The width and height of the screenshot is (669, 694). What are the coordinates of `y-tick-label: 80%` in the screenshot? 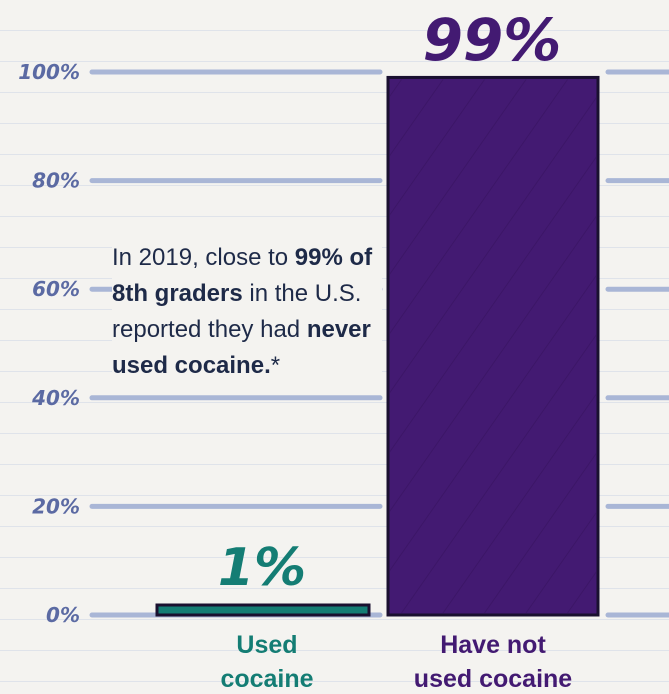 It's located at (56, 181).